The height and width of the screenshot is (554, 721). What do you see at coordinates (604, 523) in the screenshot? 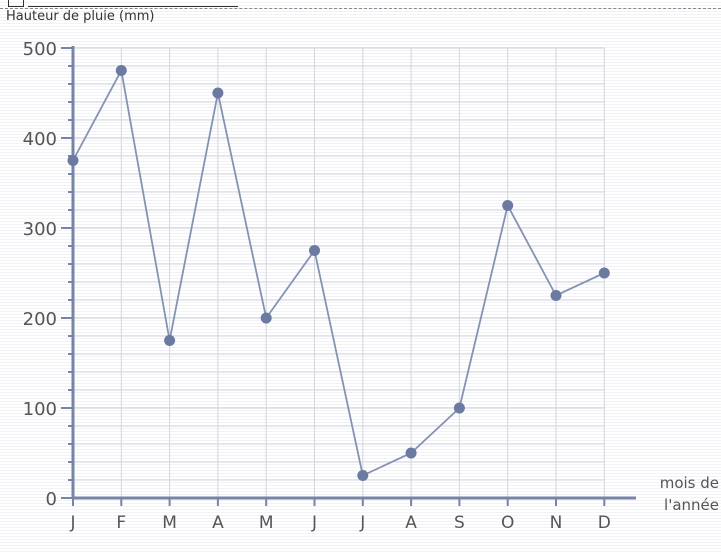
I see `x-tick-label: D` at bounding box center [604, 523].